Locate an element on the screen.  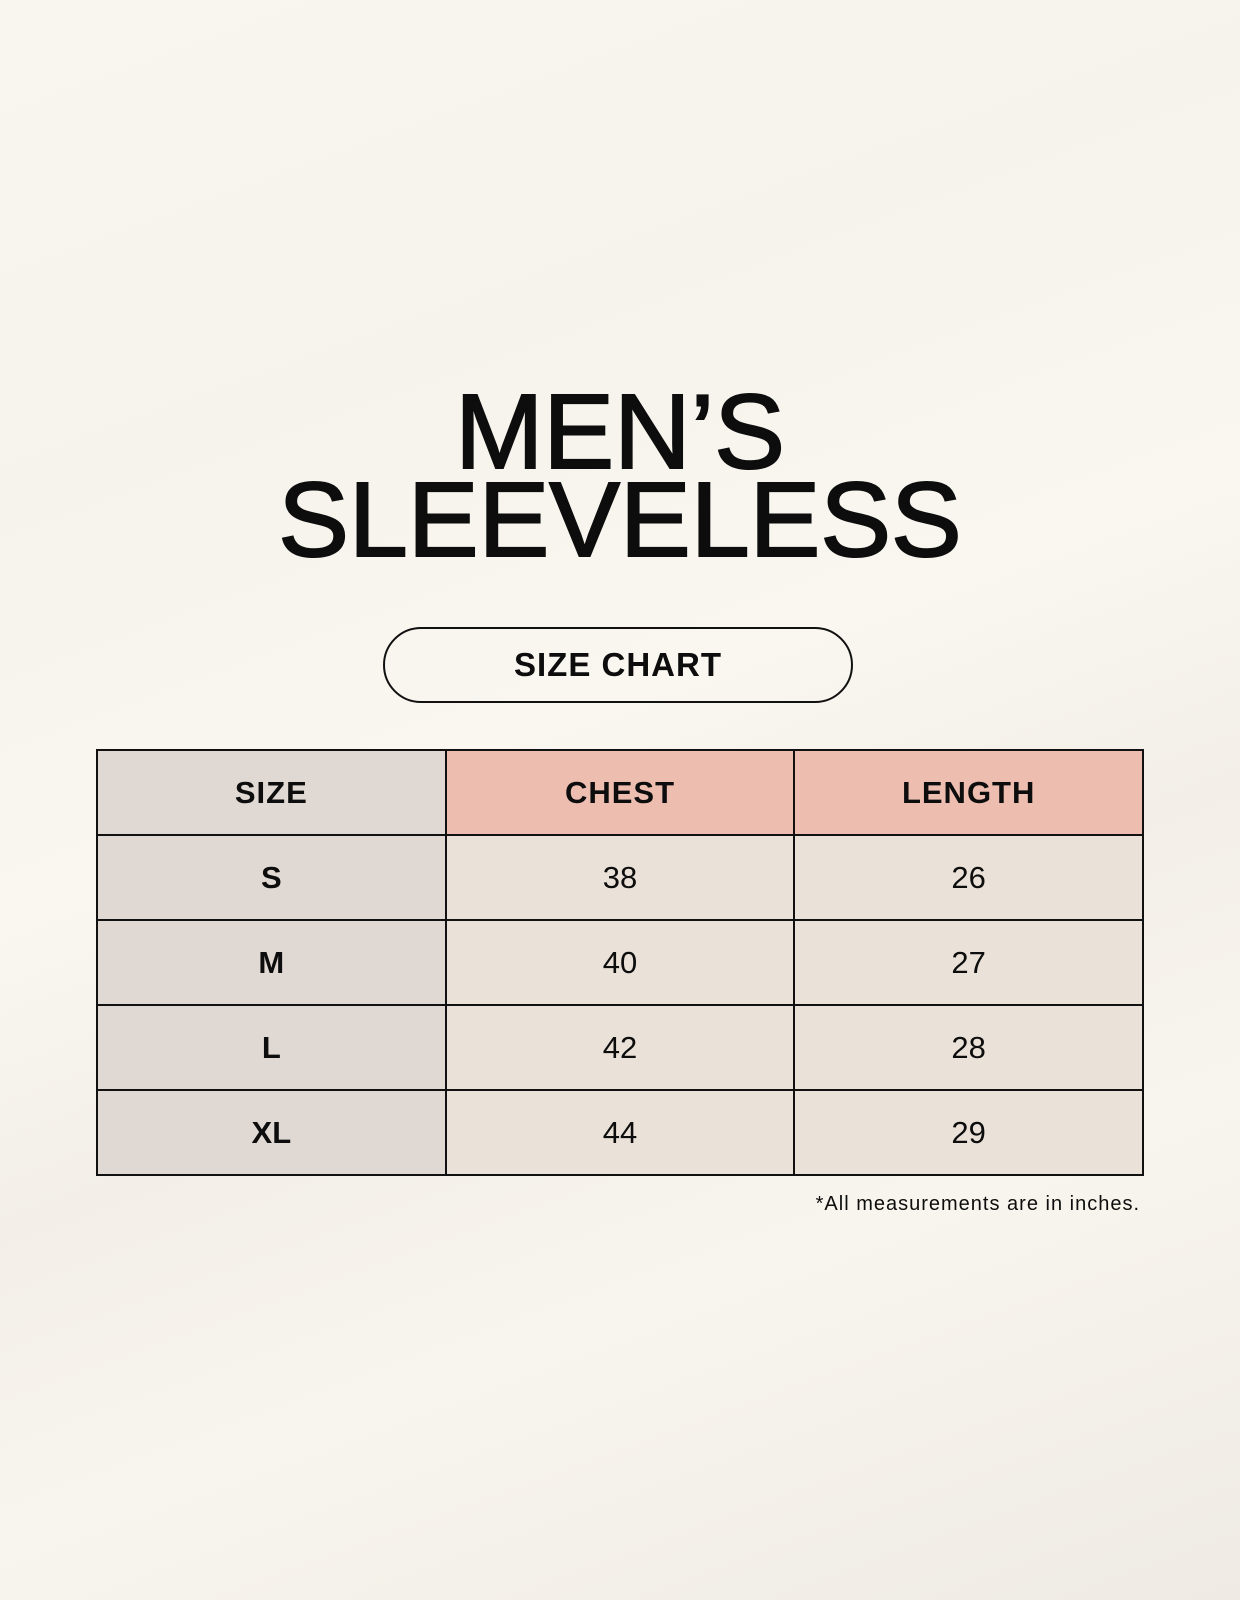
header-size: SIZE is located at coordinates (271, 792).